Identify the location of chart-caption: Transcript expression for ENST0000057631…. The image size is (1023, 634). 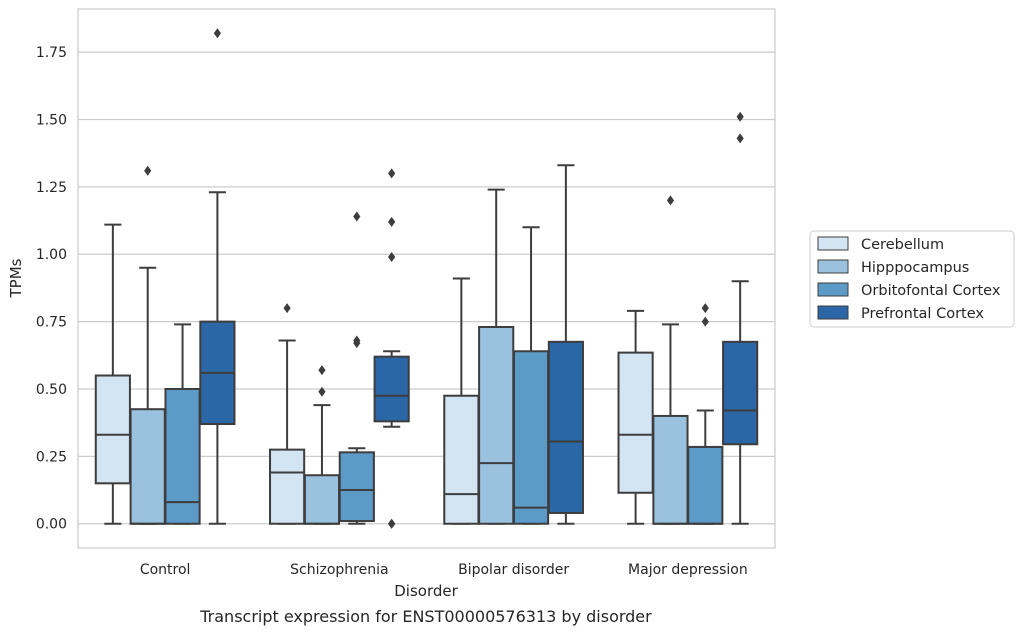
(425, 616).